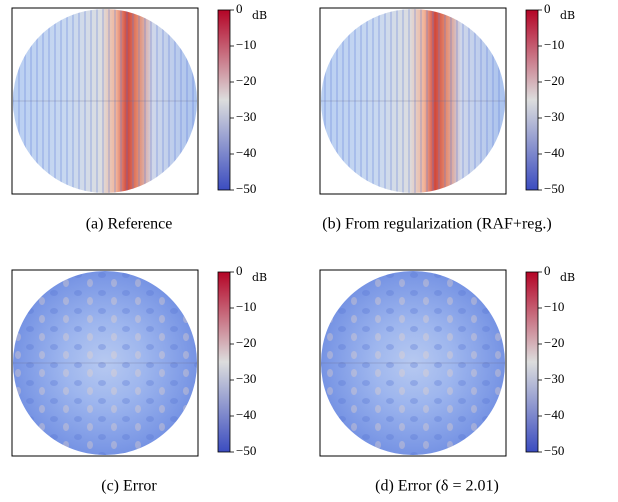 This screenshot has height=502, width=618. I want to click on panel-caption: (b) From regularization (RAF+reg.), so click(436, 224).